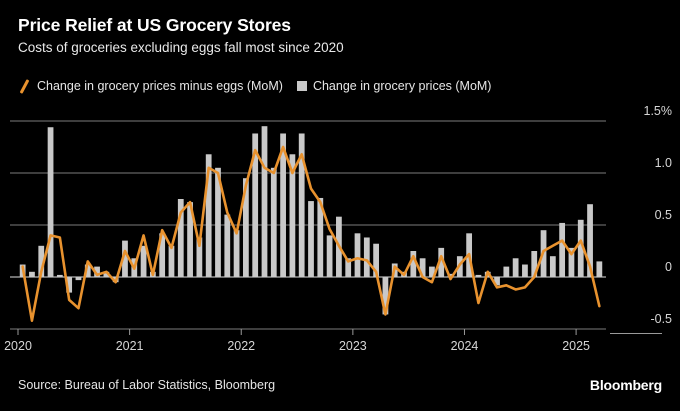 The height and width of the screenshot is (411, 680). I want to click on x-tick-label-2025: 2025, so click(576, 346).